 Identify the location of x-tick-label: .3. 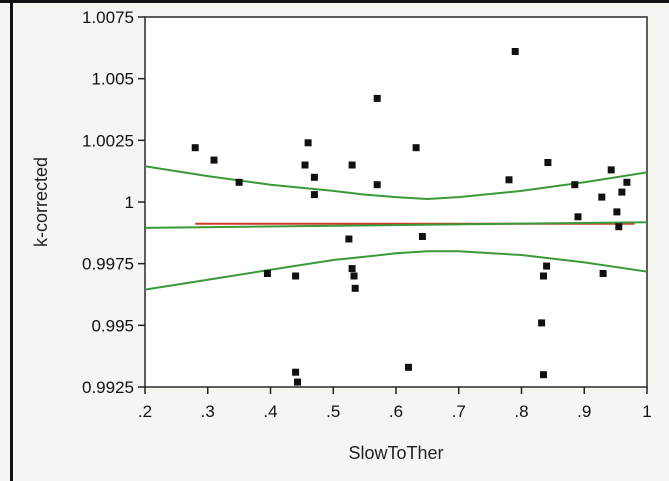
(208, 411).